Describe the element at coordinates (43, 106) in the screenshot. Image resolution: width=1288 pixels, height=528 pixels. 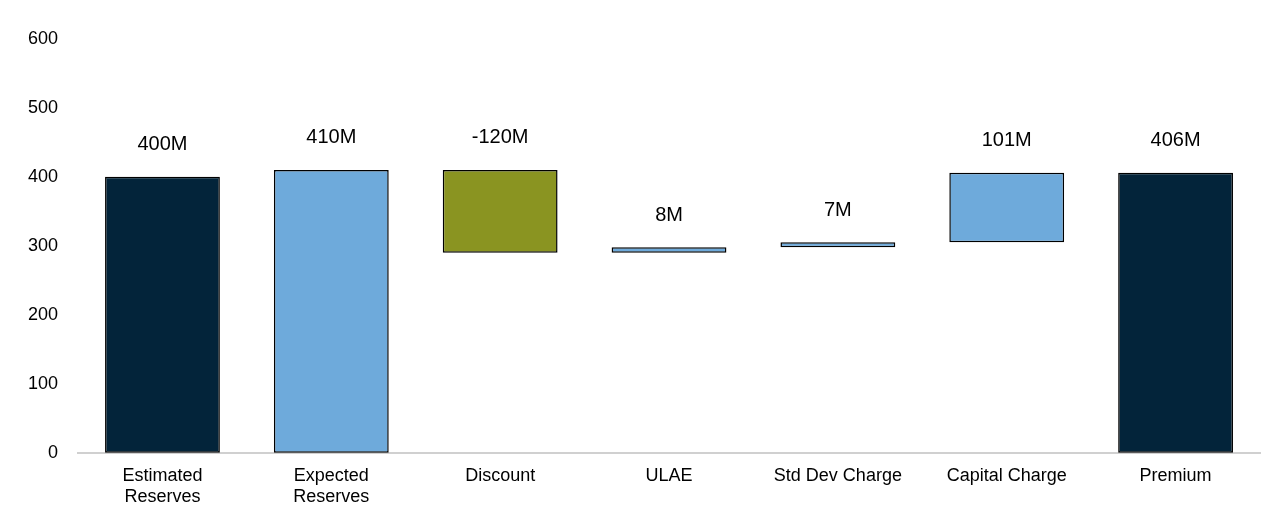
I see `y-tick-label: 500` at that location.